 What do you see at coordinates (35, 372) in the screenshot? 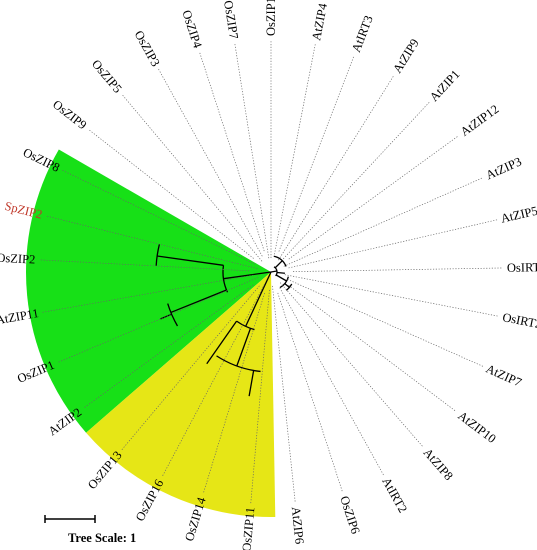
I see `leaf-label: OsZIP1` at bounding box center [35, 372].